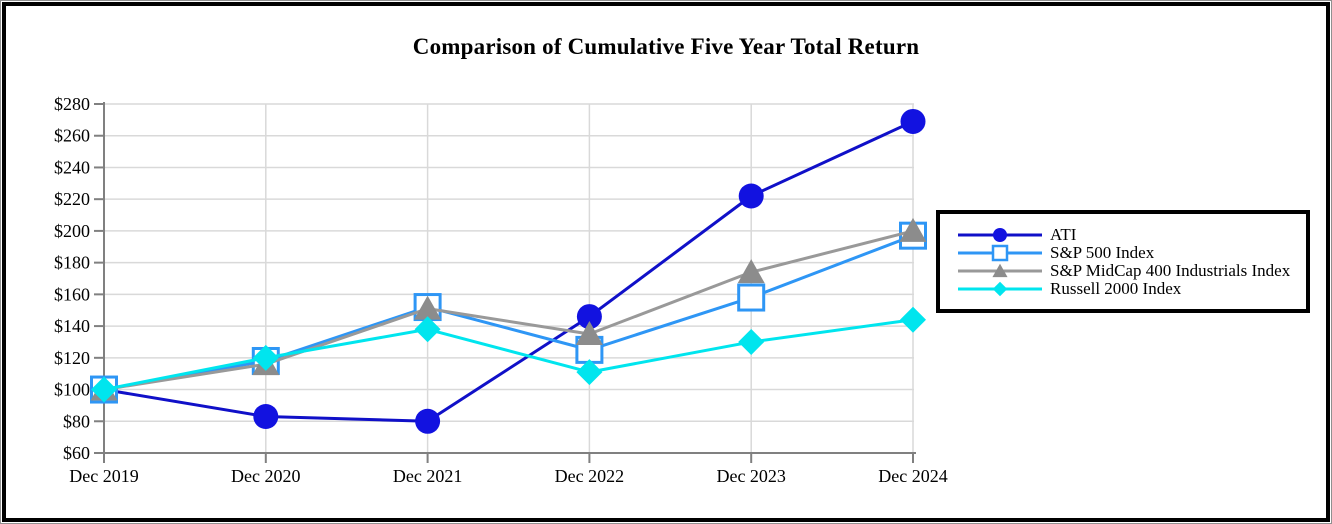  I want to click on legend-label: S&P 500 Index, so click(1102, 252).